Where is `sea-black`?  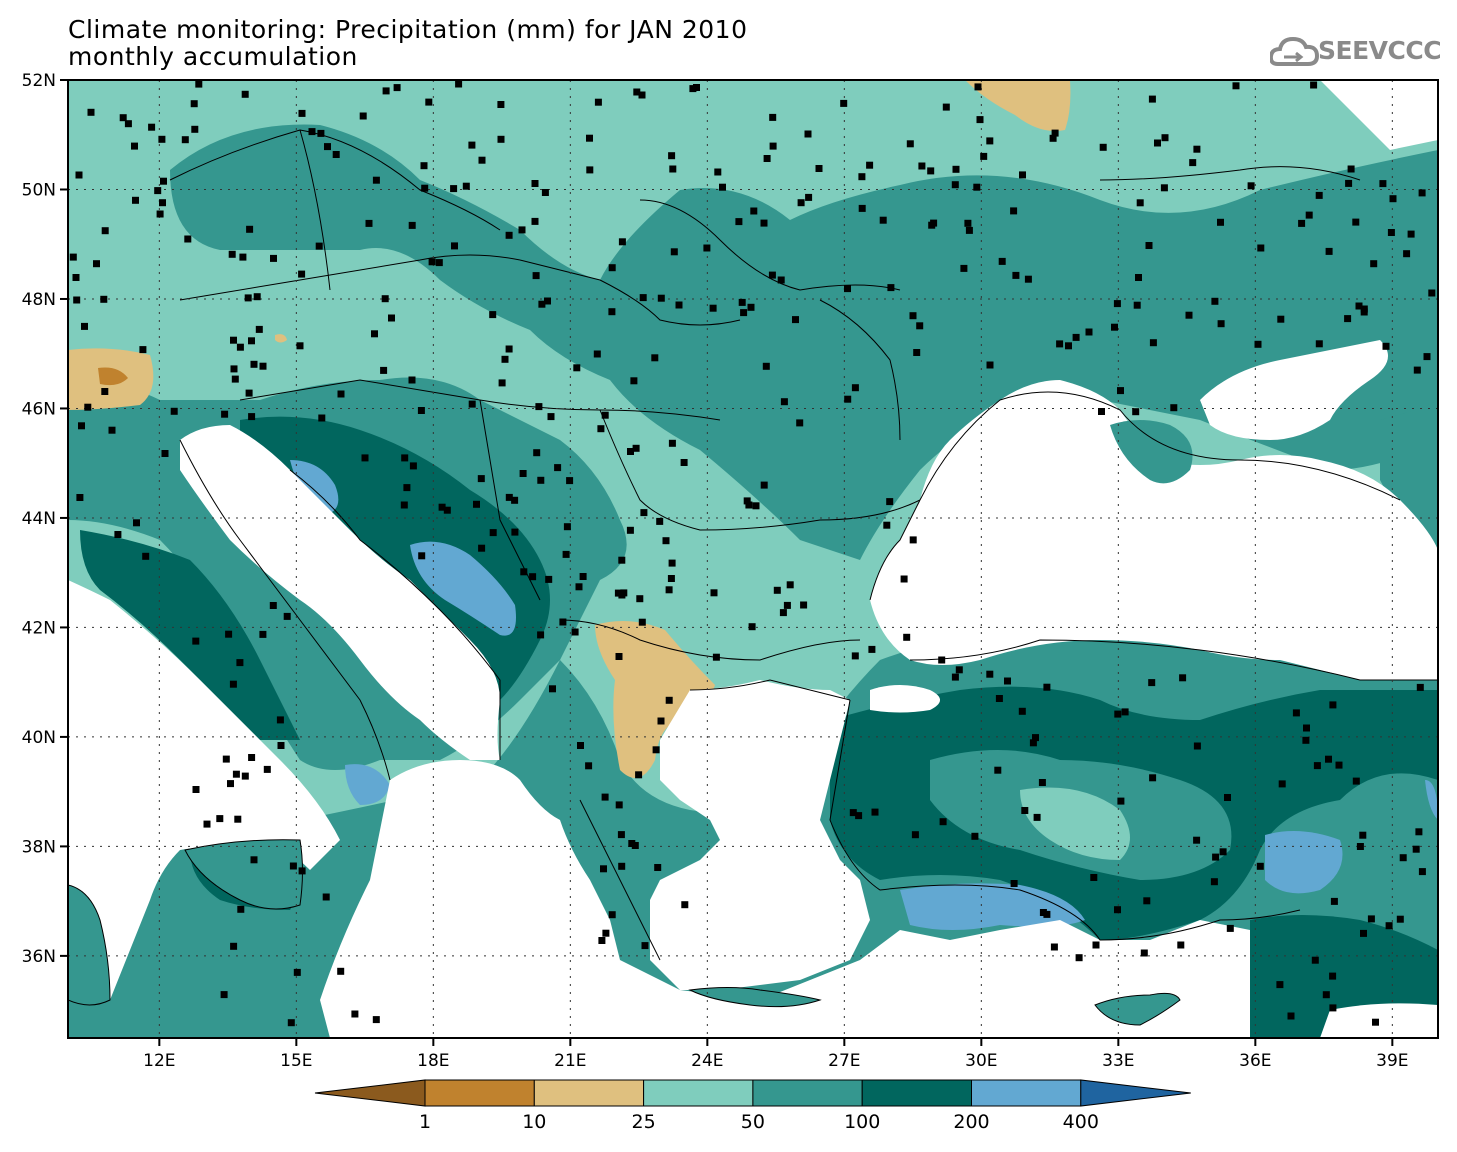
sea-black is located at coordinates (1154, 530).